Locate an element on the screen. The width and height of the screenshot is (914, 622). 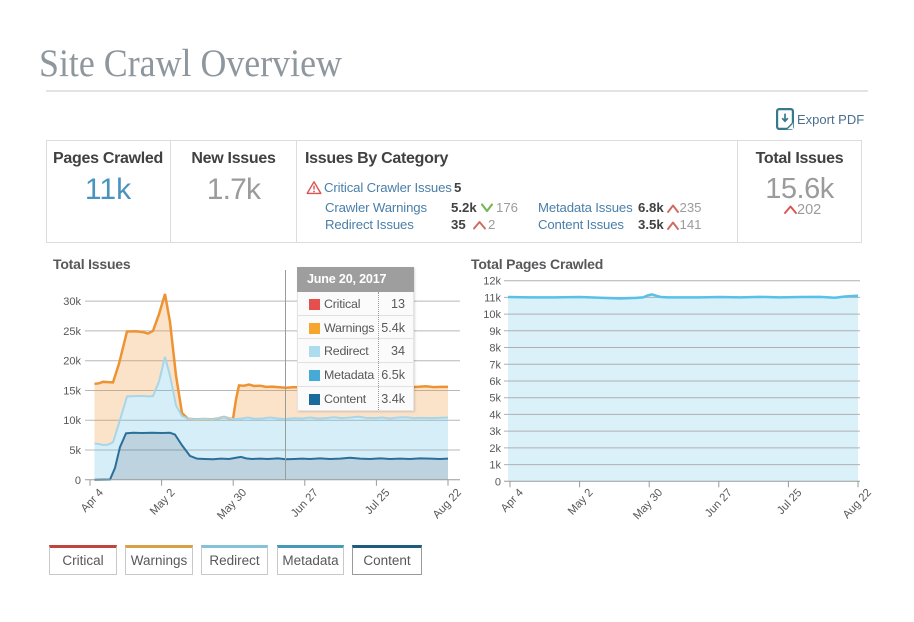
svg-text: 9k is located at coordinates (495, 332).